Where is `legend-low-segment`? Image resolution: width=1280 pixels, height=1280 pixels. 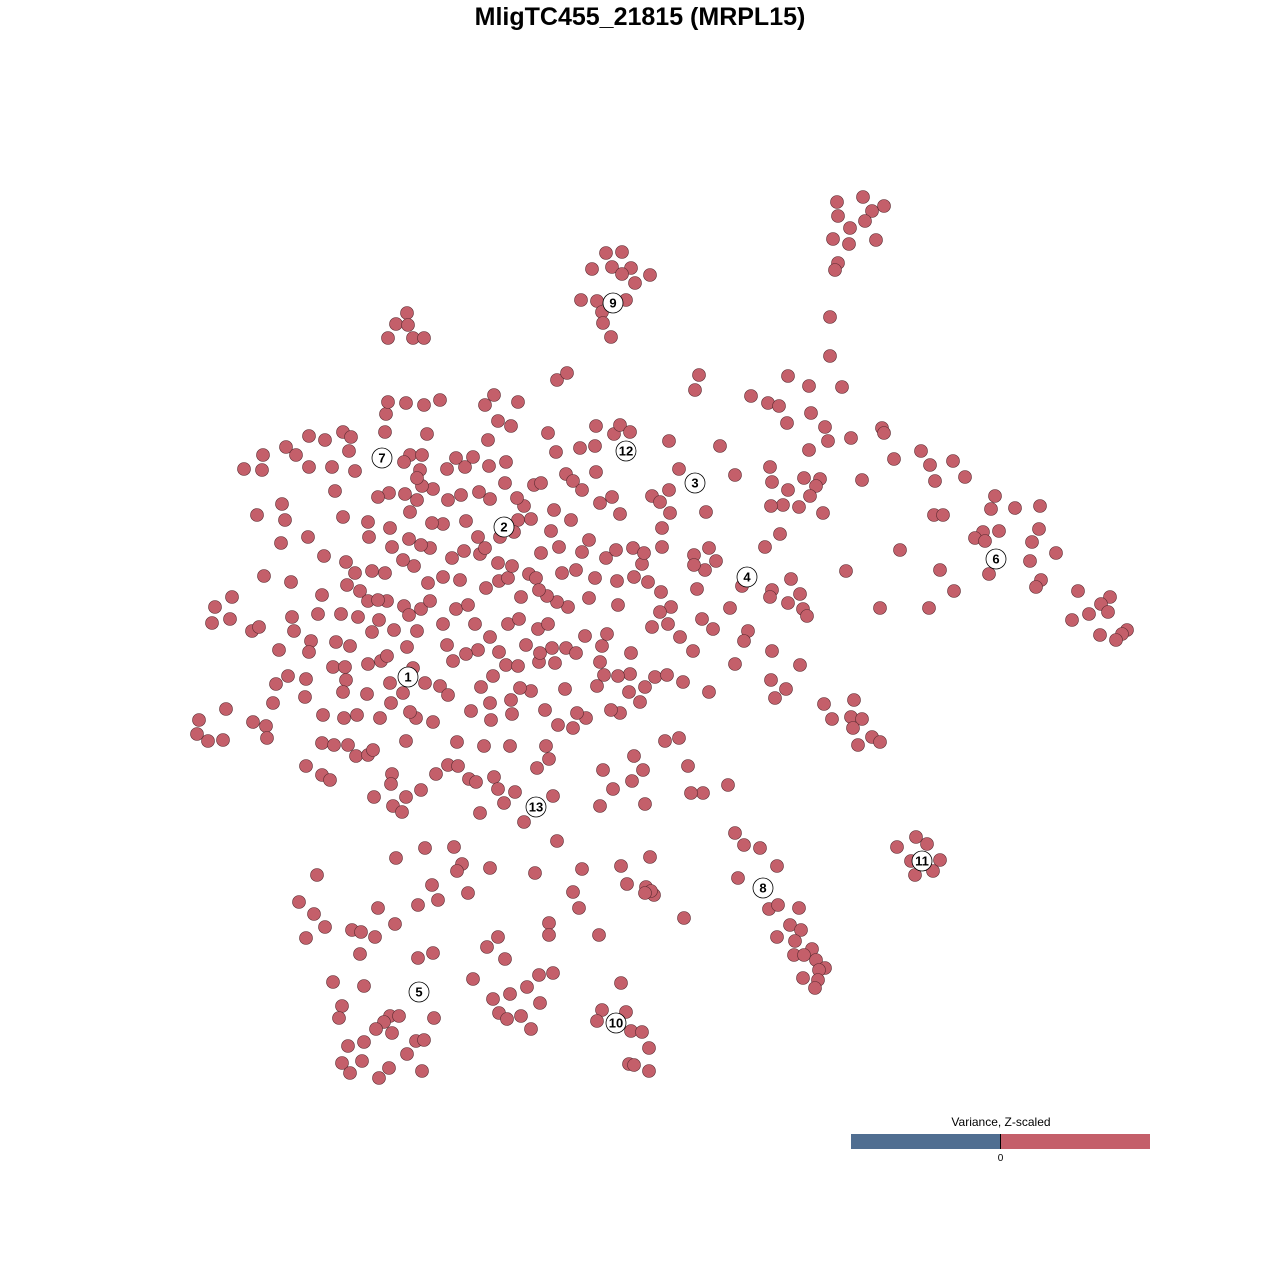 legend-low-segment is located at coordinates (926, 1141).